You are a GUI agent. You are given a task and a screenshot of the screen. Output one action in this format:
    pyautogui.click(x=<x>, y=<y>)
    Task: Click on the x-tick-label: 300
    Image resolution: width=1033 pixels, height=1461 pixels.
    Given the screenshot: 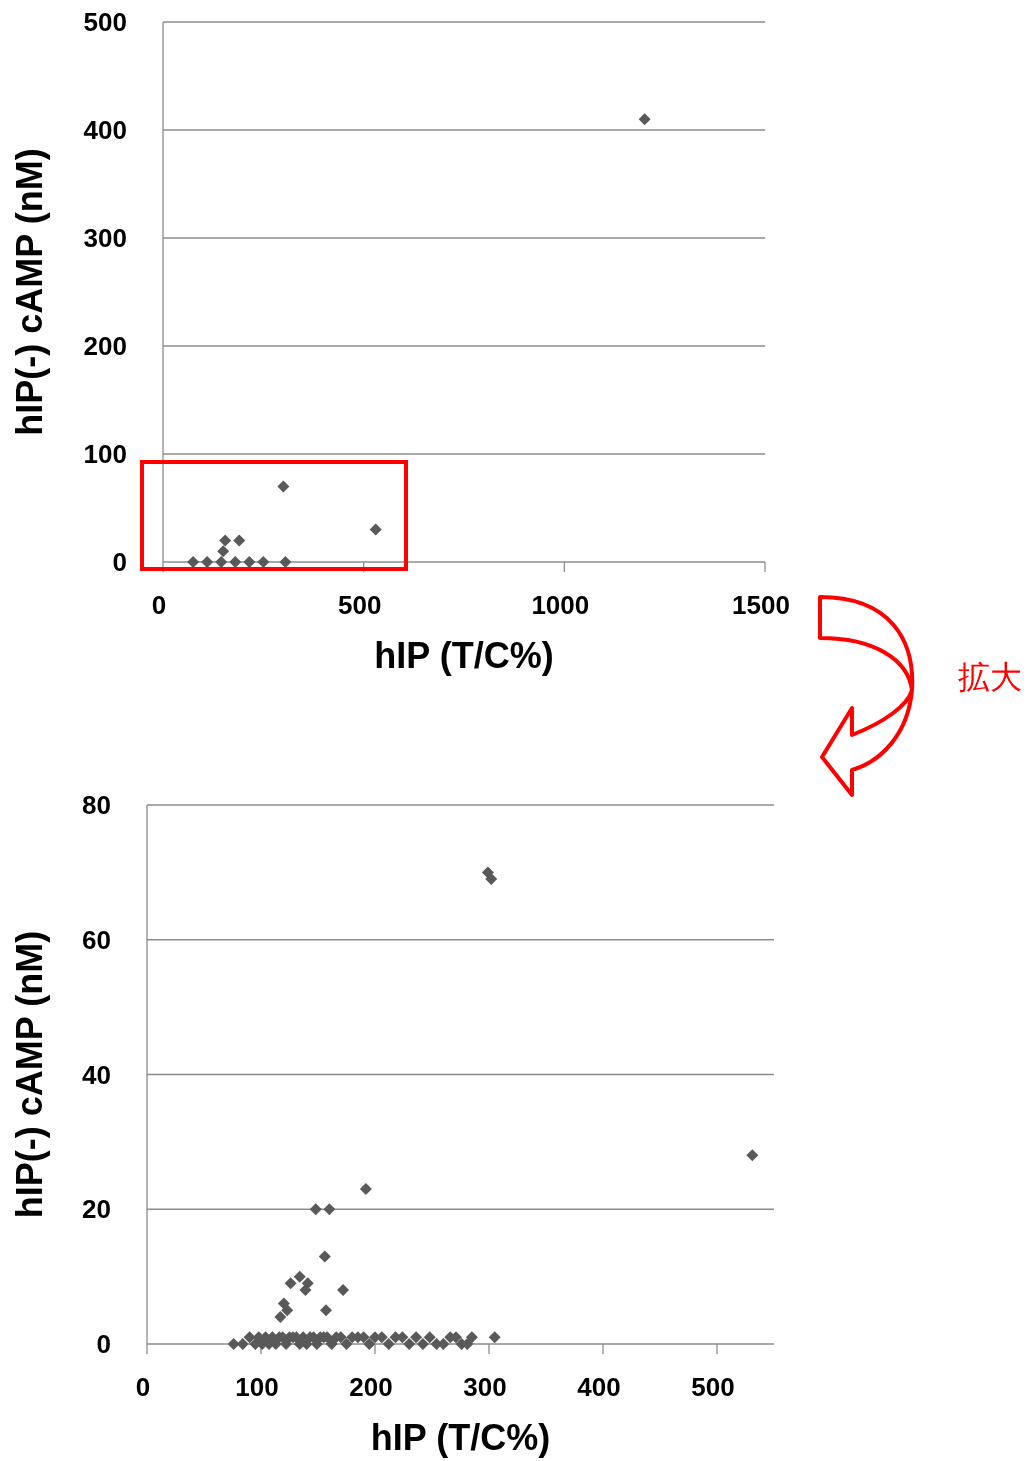 What is the action you would take?
    pyautogui.click(x=485, y=1387)
    